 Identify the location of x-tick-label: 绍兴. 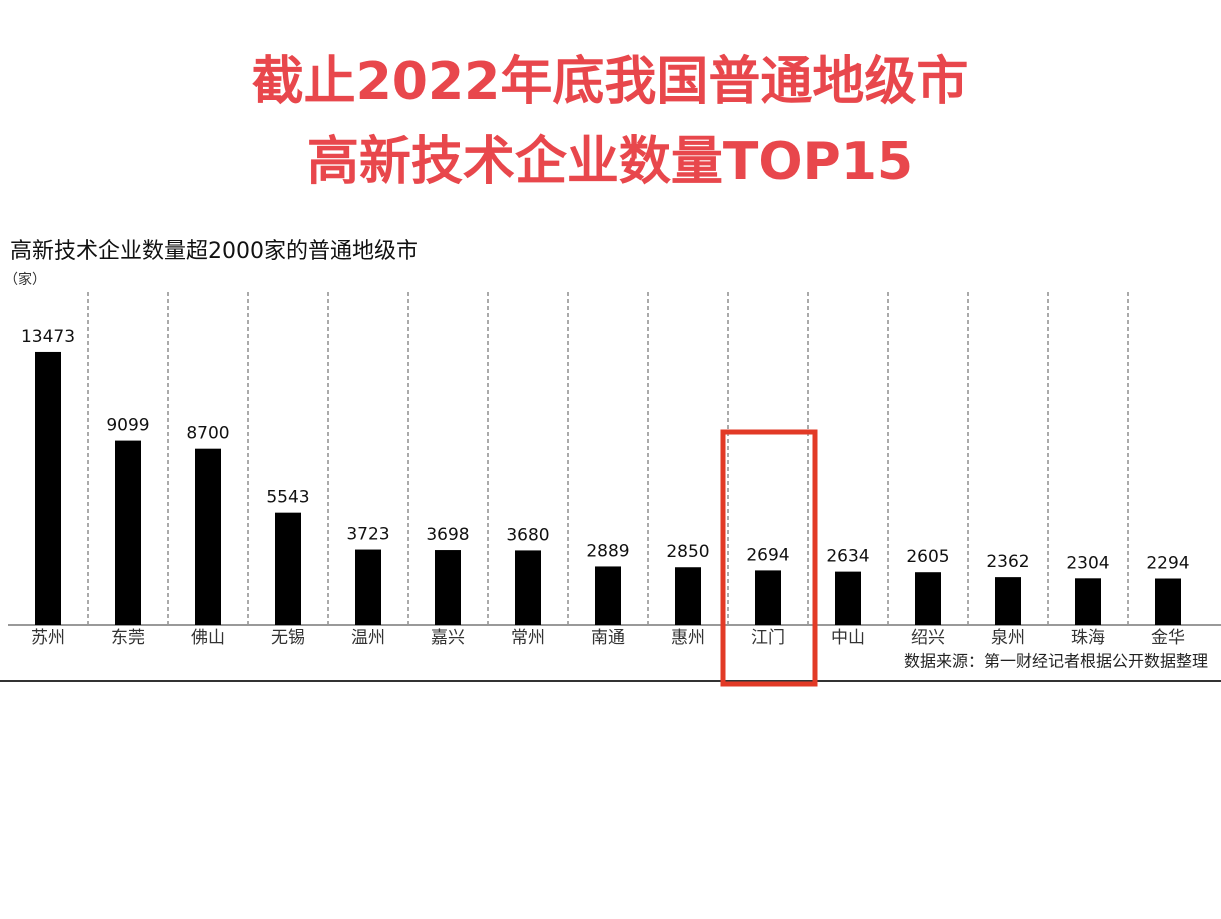
(928, 638).